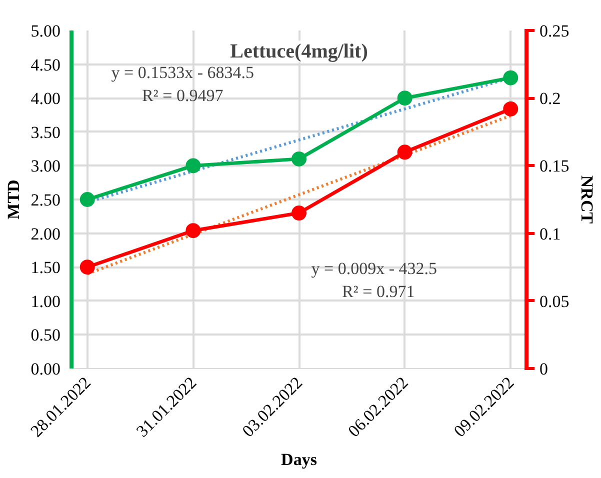 This screenshot has width=601, height=478. I want to click on y-tick-label: 0.00, so click(45, 369).